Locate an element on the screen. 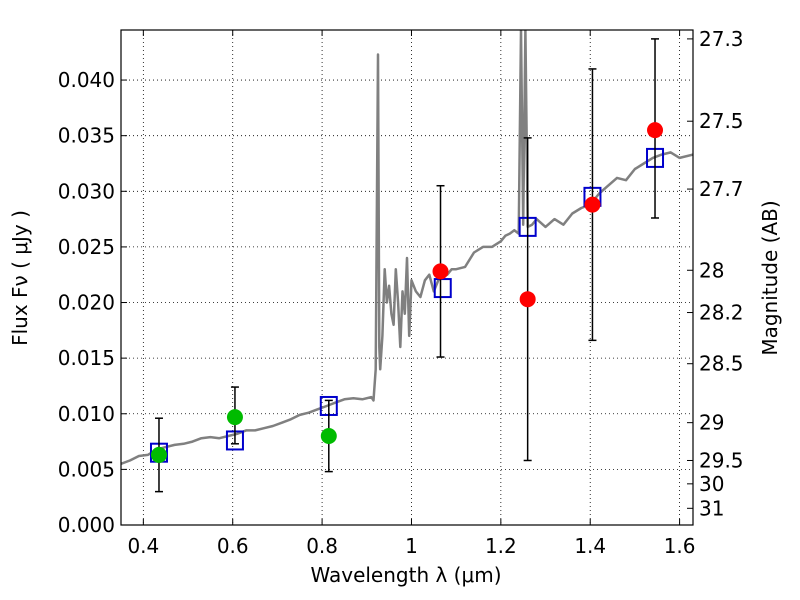 This screenshot has width=800, height=600. y-axis-label: Flux Fν ( μJy ) is located at coordinates (20, 278).